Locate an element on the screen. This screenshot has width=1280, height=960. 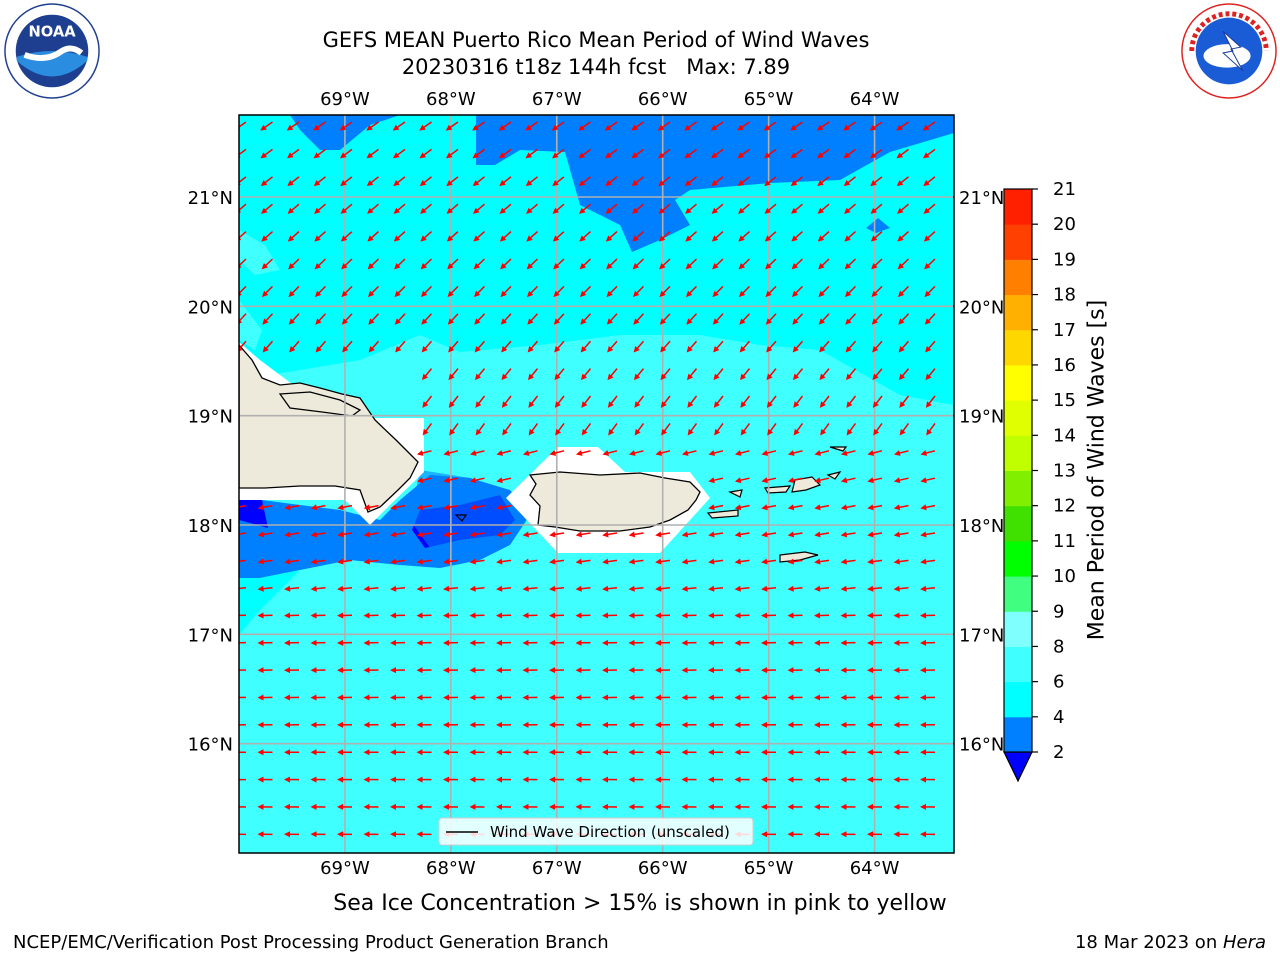
colorbar-tick-label: 13 is located at coordinates (1064, 471).